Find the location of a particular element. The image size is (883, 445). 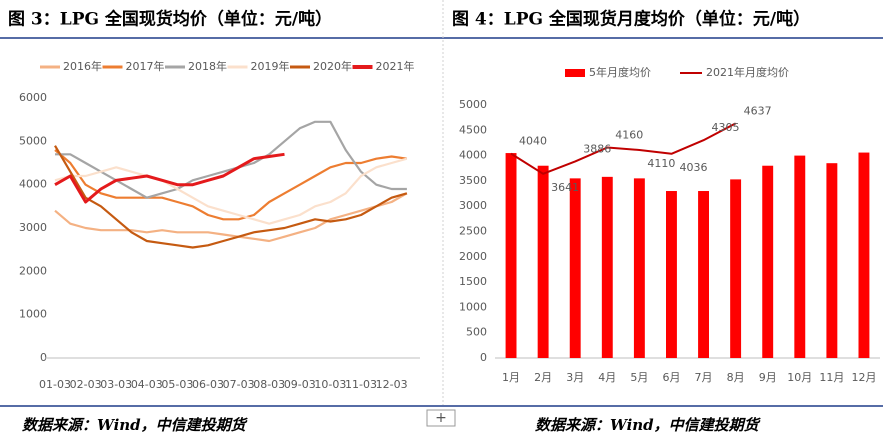

x-tick-label: 12-03 is located at coordinates (392, 384).